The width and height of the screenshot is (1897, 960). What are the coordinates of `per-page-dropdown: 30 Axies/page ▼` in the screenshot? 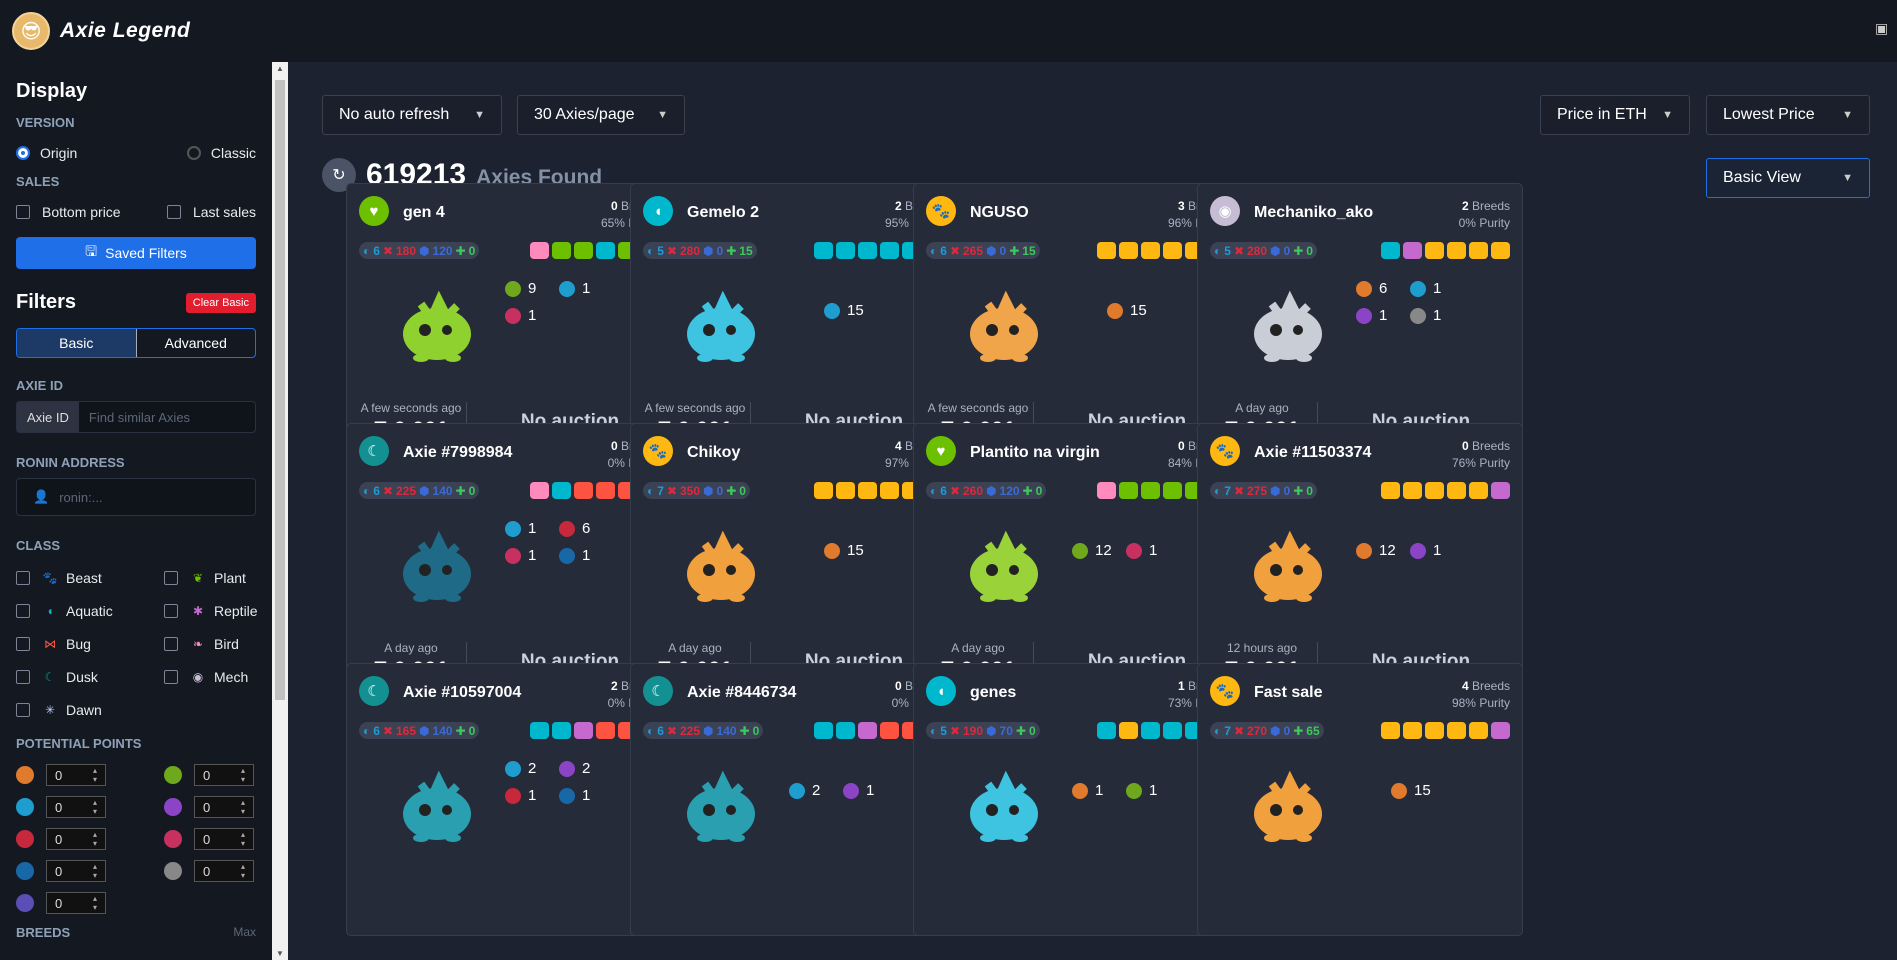 It's located at (601, 115).